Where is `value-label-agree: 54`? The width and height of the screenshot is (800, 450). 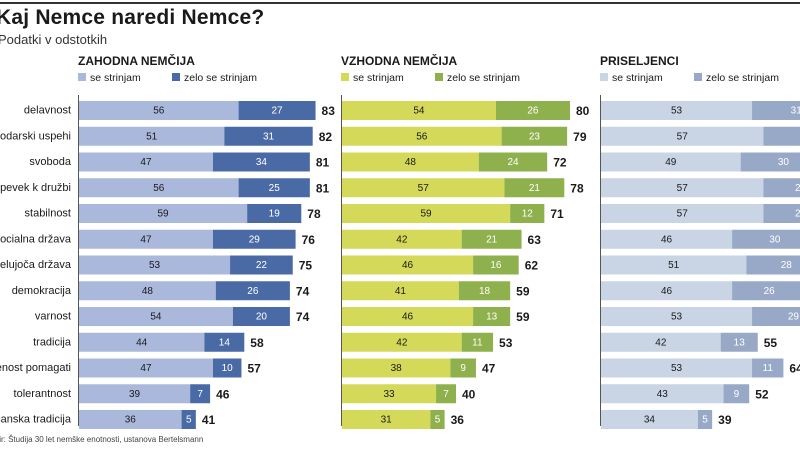 value-label-agree: 54 is located at coordinates (156, 317).